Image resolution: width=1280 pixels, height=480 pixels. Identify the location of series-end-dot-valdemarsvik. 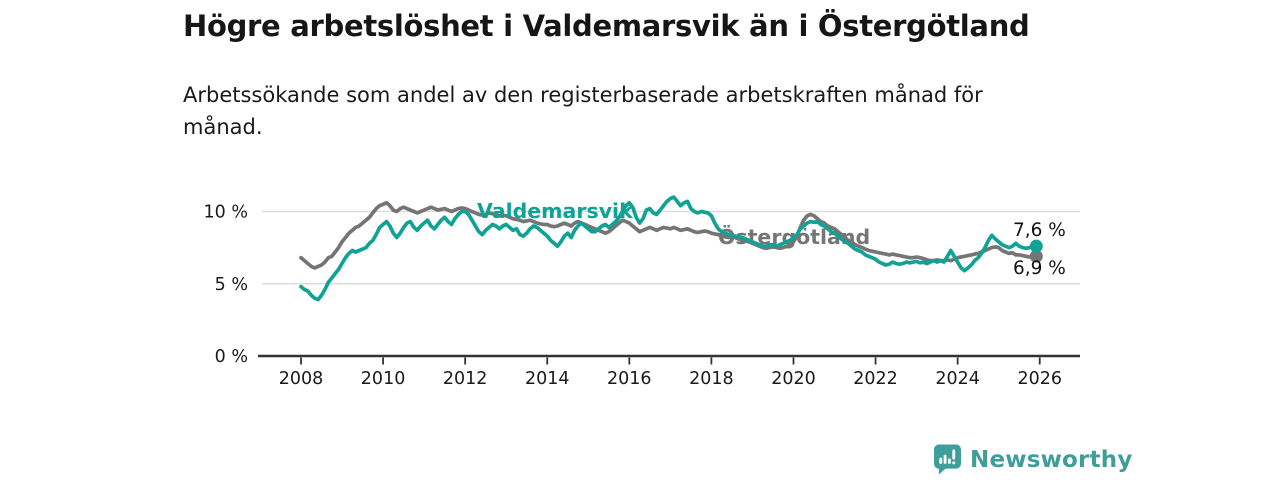
(1036, 246).